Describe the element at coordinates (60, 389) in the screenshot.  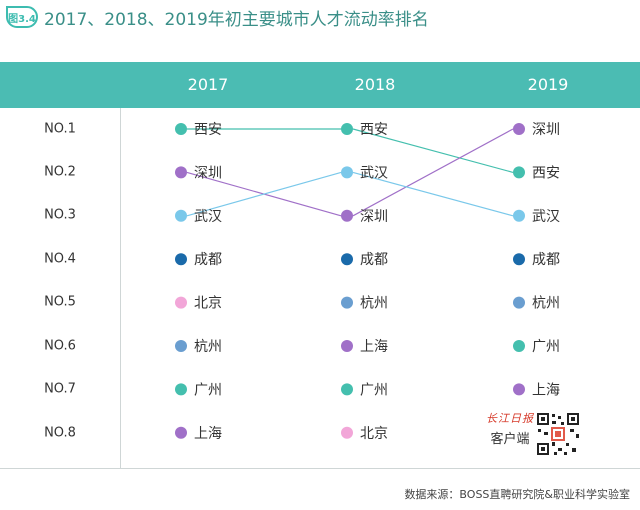
I see `rank-label-7: NO.7` at that location.